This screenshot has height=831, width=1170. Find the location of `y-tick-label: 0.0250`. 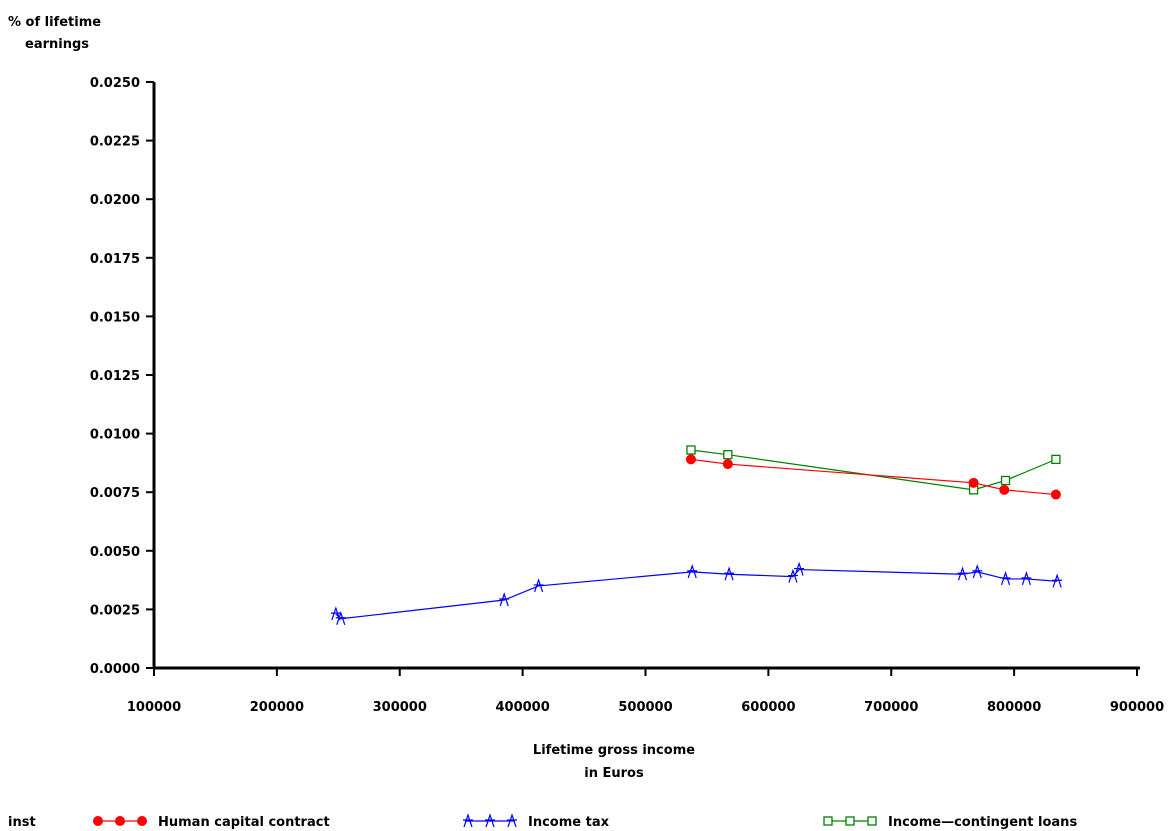

y-tick-label: 0.0250 is located at coordinates (115, 83).